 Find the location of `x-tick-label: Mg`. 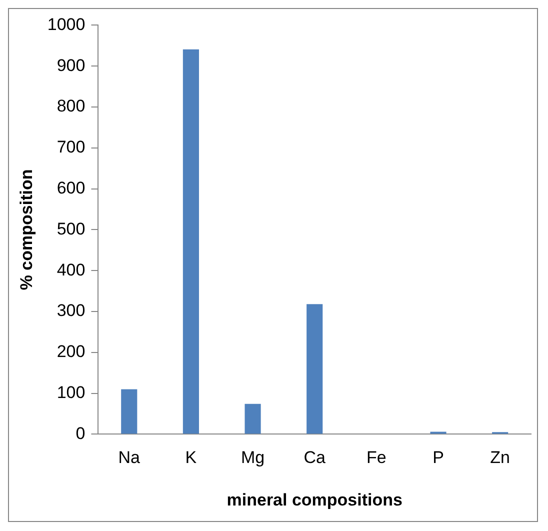

x-tick-label: Mg is located at coordinates (252, 458).